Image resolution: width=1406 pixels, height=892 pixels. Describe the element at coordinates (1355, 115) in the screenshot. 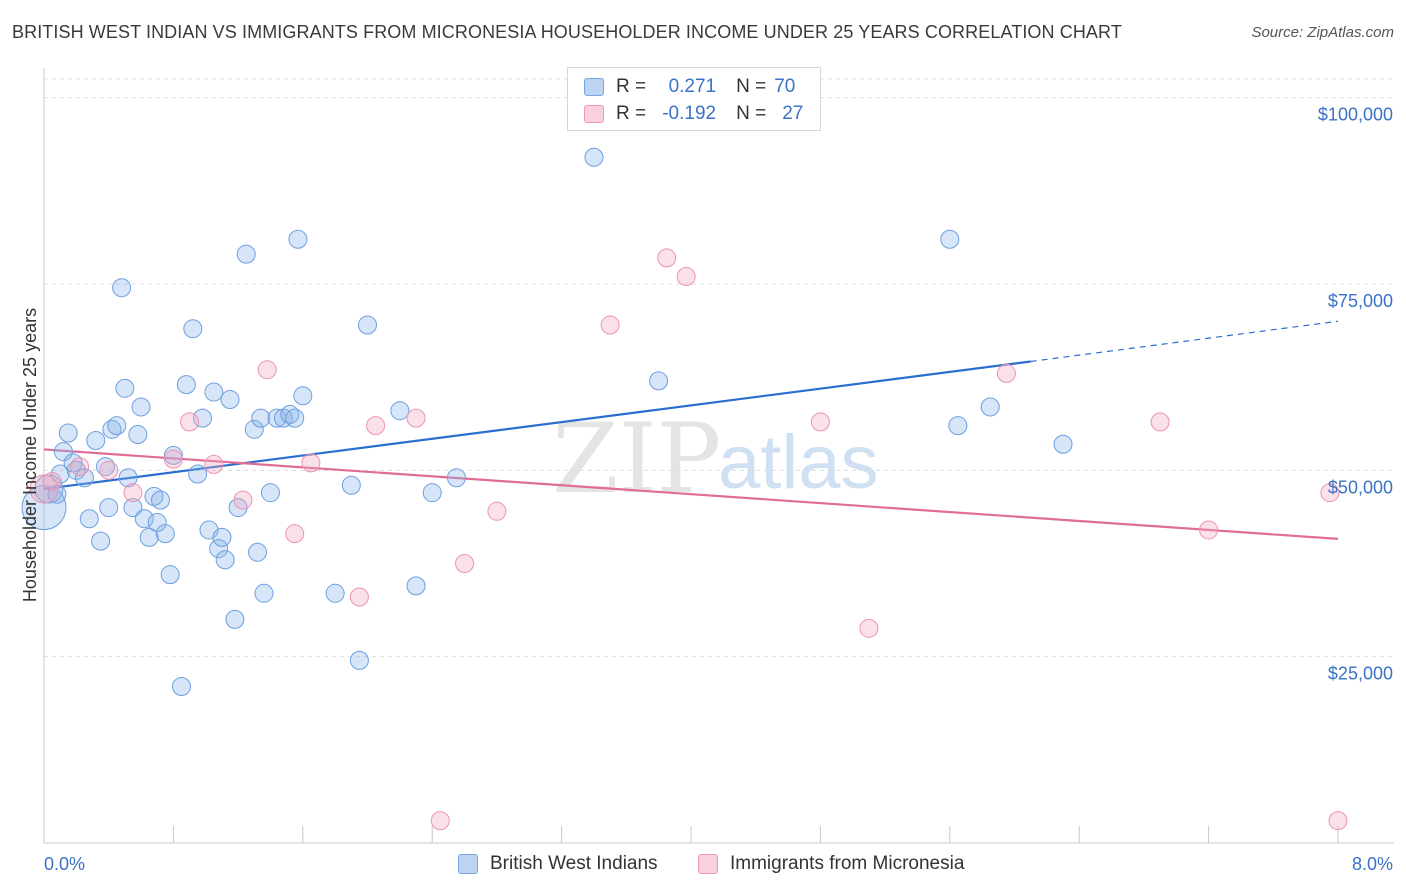

I see `y-tick-label: $100,000` at that location.